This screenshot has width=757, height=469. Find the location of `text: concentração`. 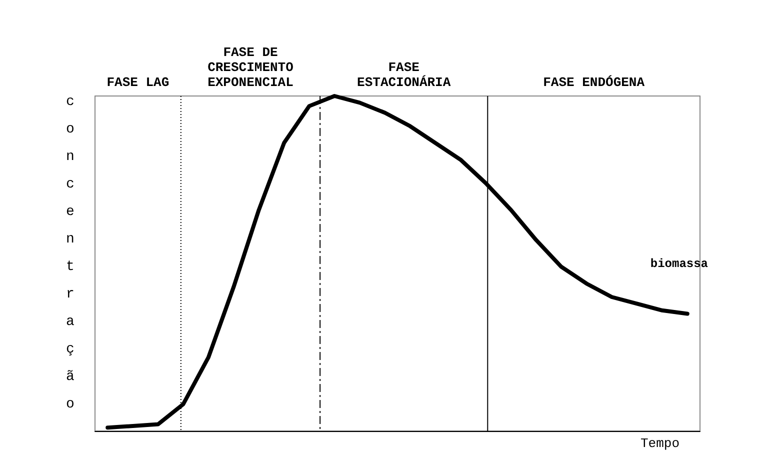

text: concentração is located at coordinates (70, 253).